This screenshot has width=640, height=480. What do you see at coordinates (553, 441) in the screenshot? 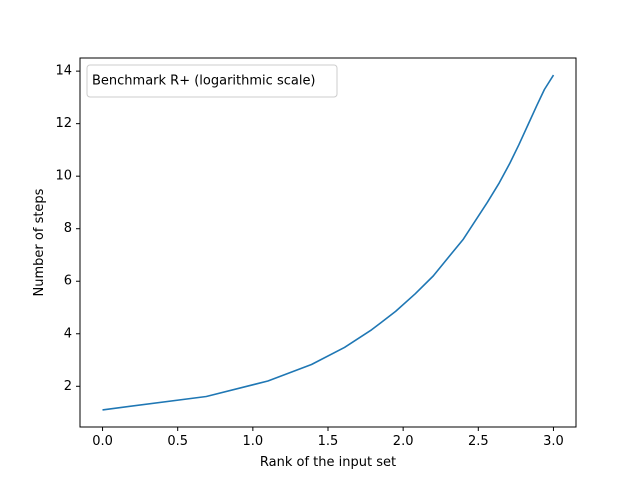
I see `x-tick-label: 3.0` at bounding box center [553, 441].